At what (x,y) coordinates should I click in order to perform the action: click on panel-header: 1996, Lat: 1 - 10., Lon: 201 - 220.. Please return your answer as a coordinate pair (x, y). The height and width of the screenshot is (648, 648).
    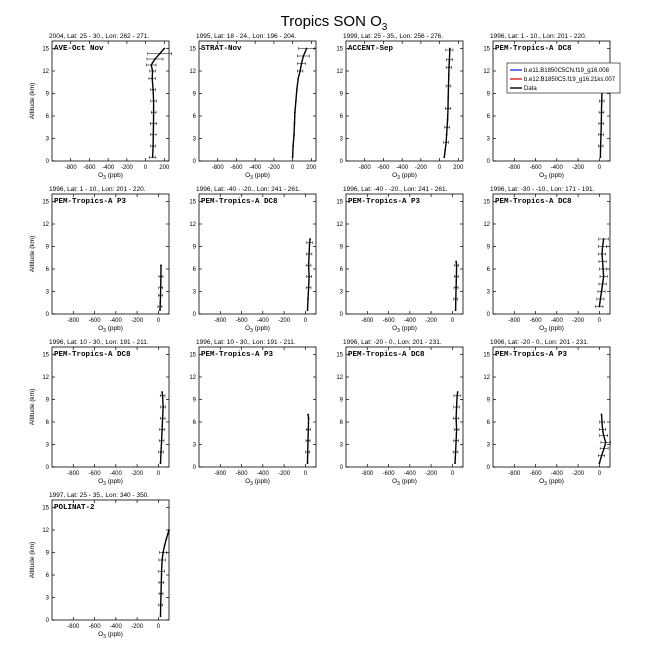
    Looking at the image, I should click on (538, 36).